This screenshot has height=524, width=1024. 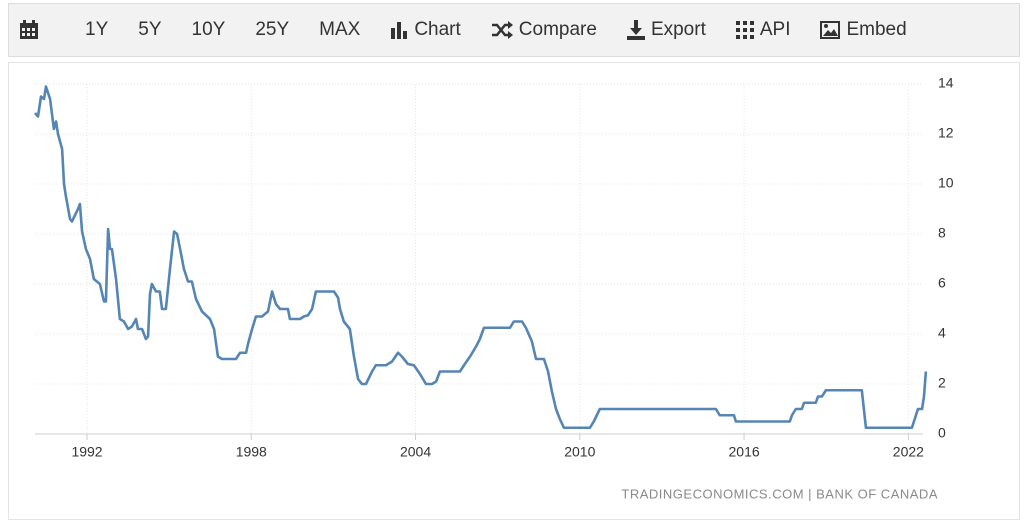 I want to click on x-tick-label: 2010, so click(x=579, y=452).